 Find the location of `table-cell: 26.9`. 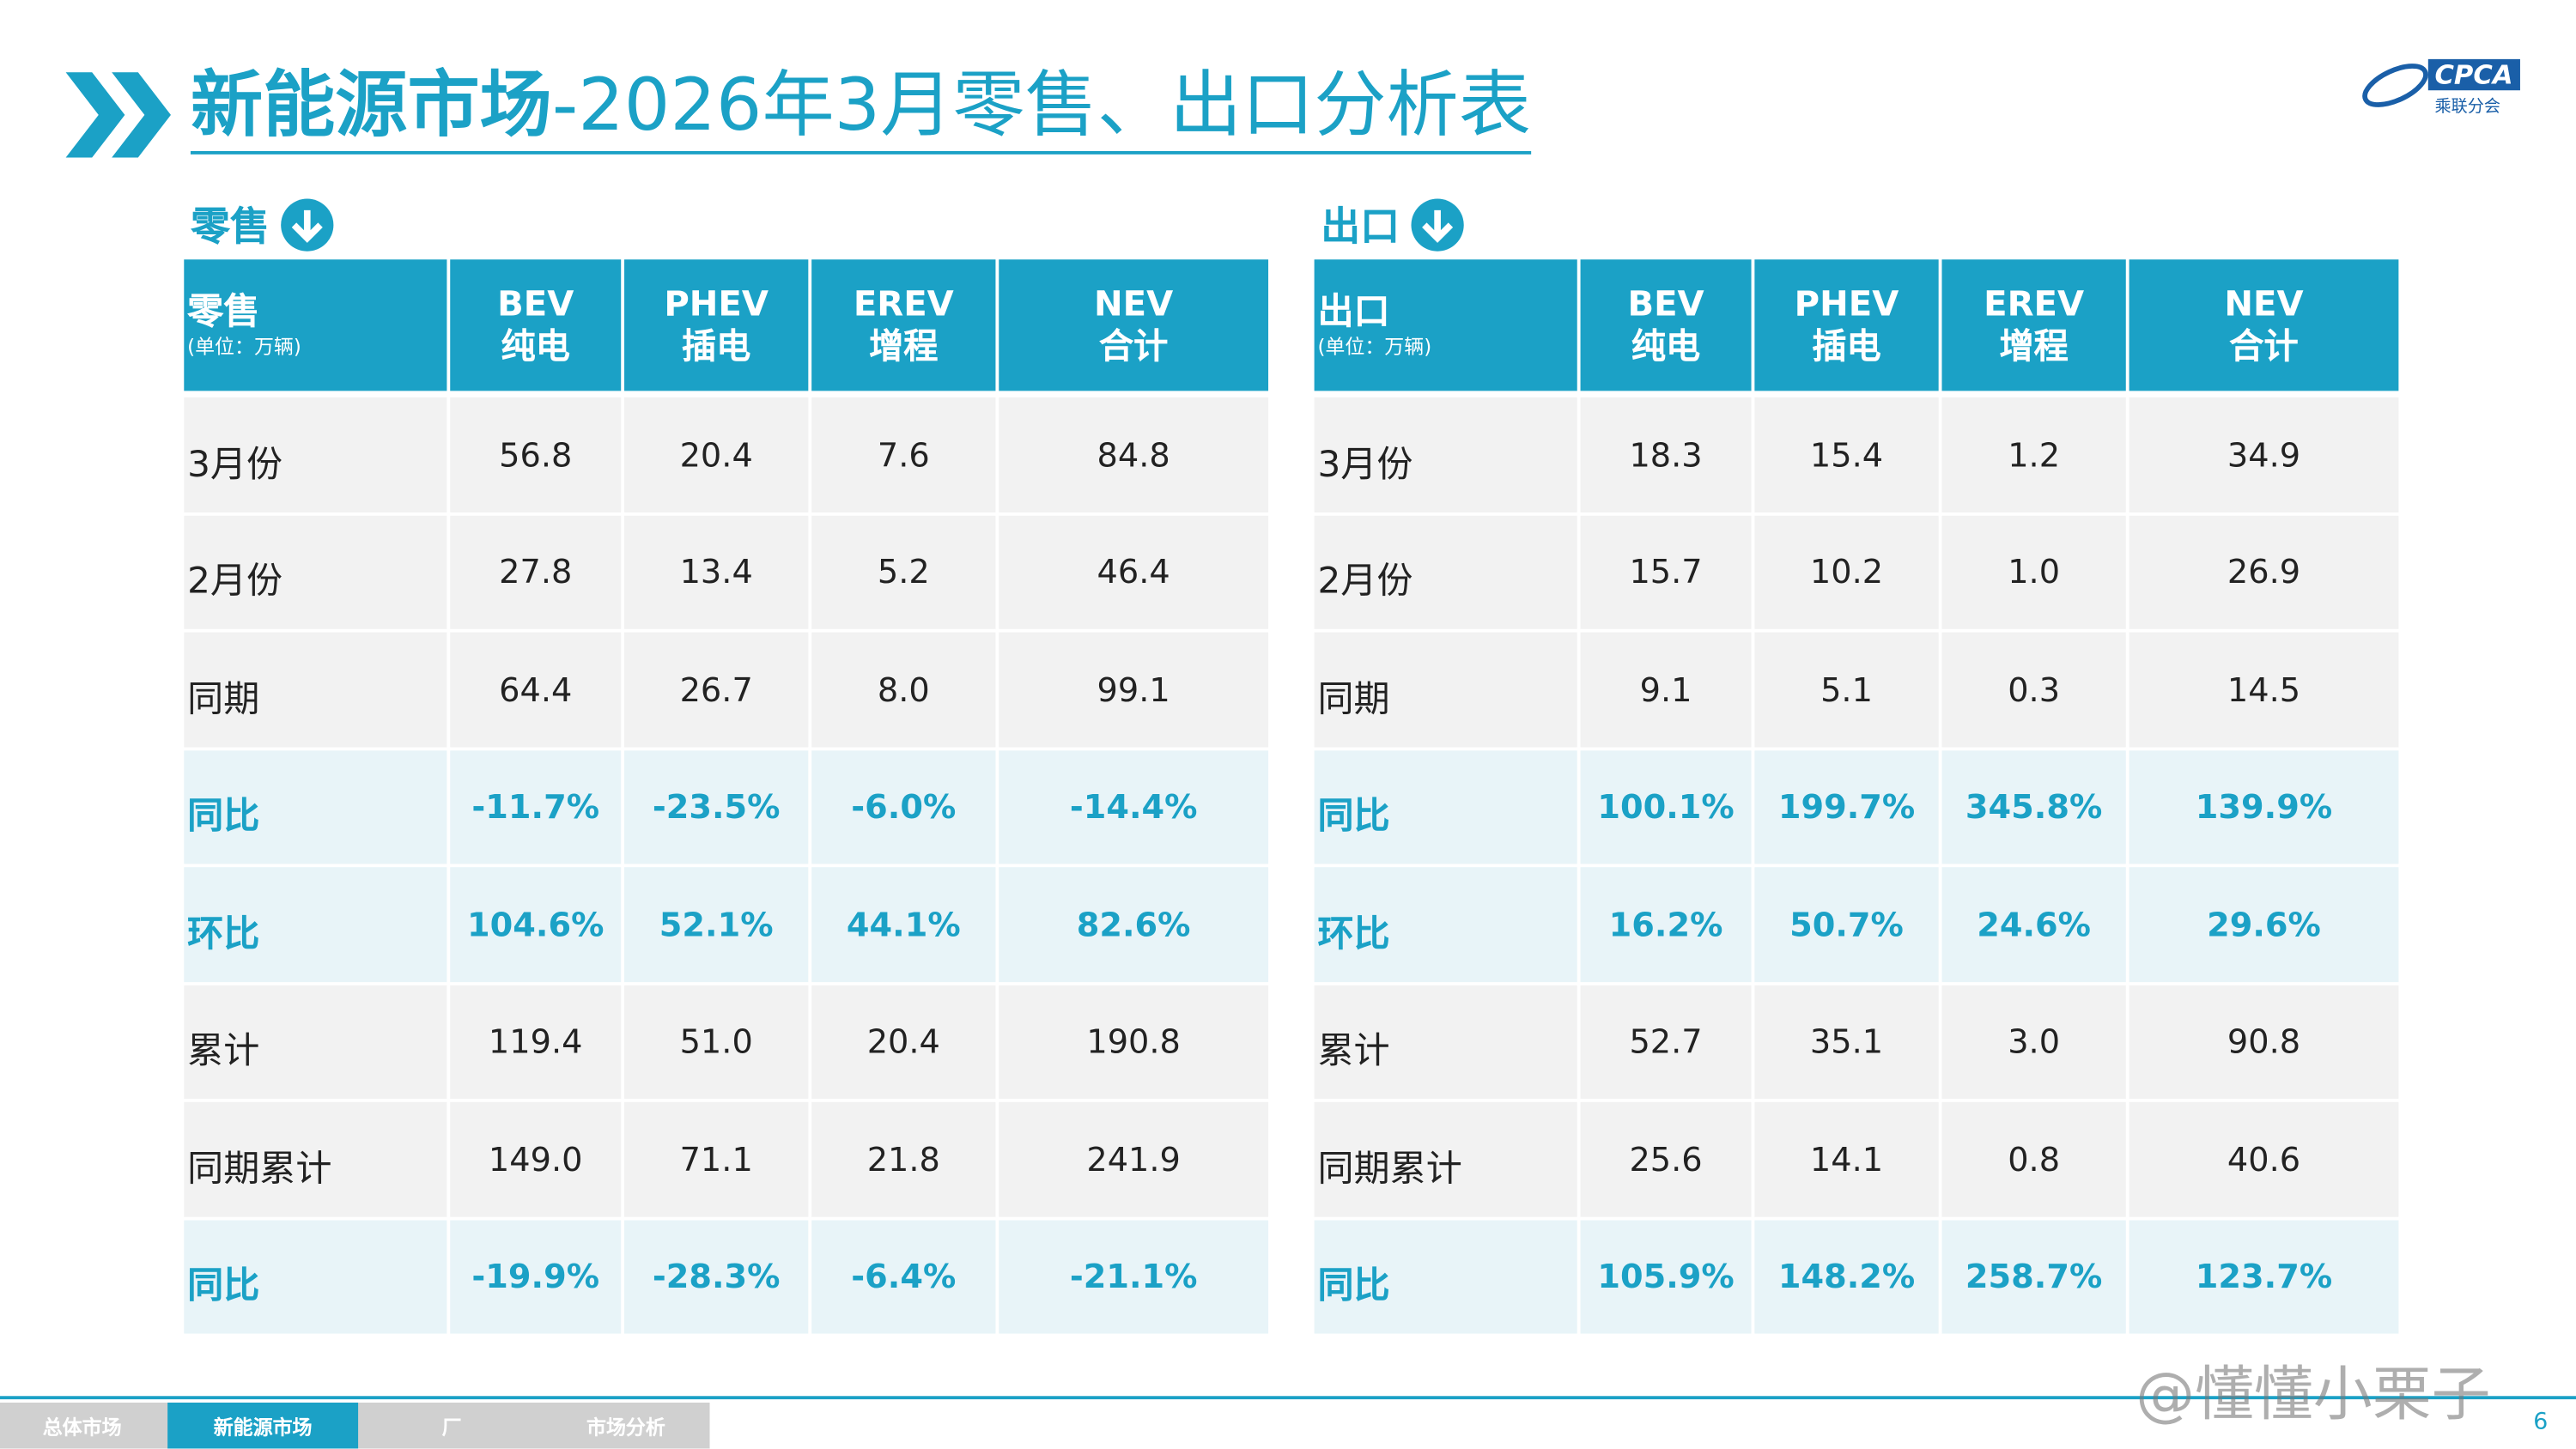

table-cell: 26.9 is located at coordinates (2264, 571).